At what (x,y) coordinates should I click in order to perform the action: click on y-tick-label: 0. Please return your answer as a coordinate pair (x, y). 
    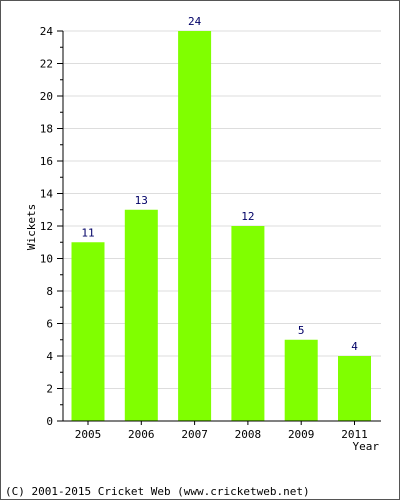
    Looking at the image, I should click on (49, 421).